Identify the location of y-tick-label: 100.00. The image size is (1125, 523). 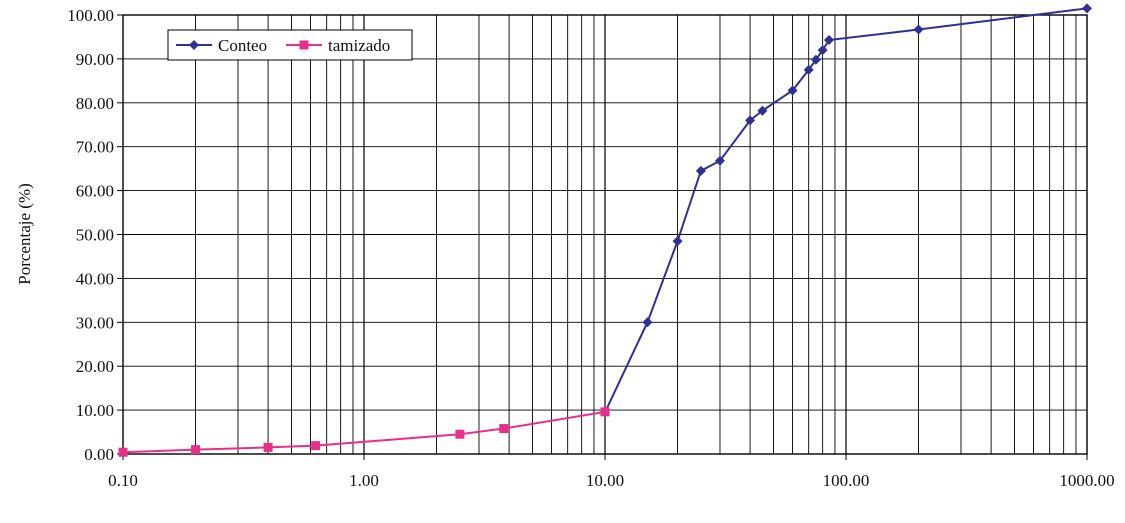
(90, 15).